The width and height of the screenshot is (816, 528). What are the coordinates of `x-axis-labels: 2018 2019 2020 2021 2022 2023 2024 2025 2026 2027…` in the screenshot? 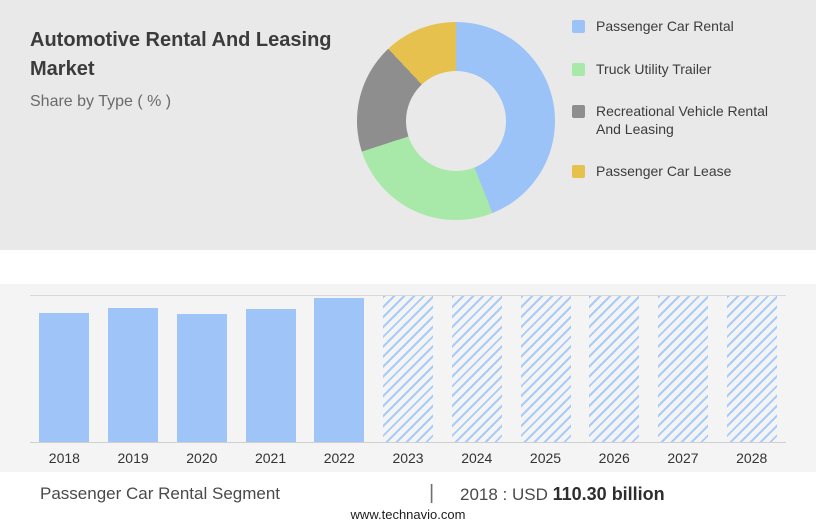 It's located at (408, 458).